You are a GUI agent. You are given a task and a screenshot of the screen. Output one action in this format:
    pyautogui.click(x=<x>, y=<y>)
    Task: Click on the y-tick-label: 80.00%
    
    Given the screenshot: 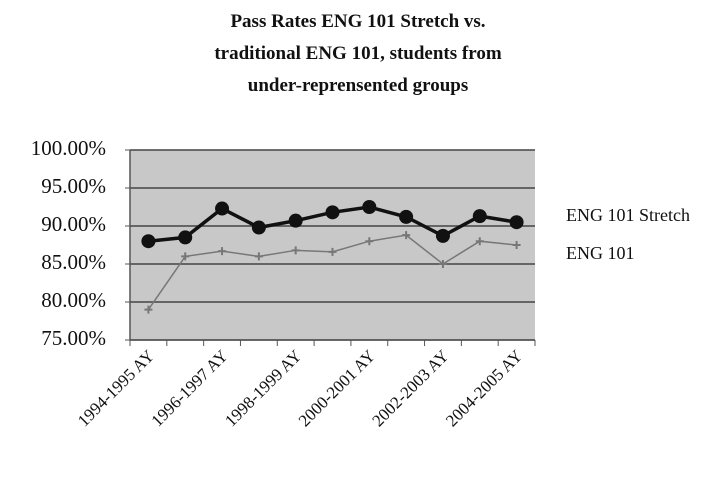 What is the action you would take?
    pyautogui.click(x=73, y=300)
    